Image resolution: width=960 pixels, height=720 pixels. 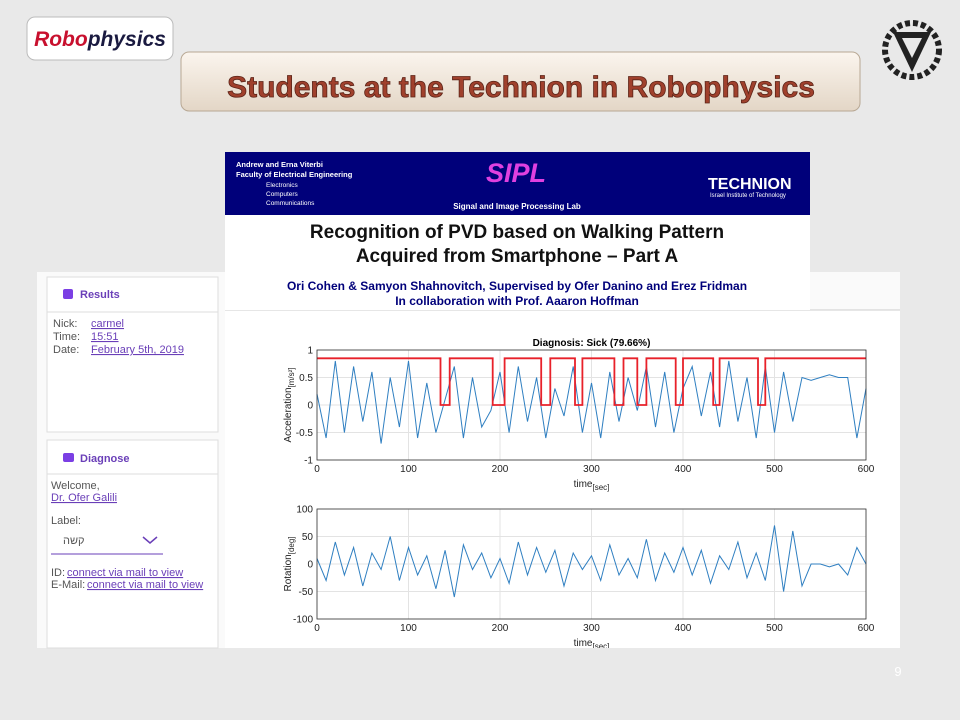 I want to click on logo-box, so click(x=100, y=38).